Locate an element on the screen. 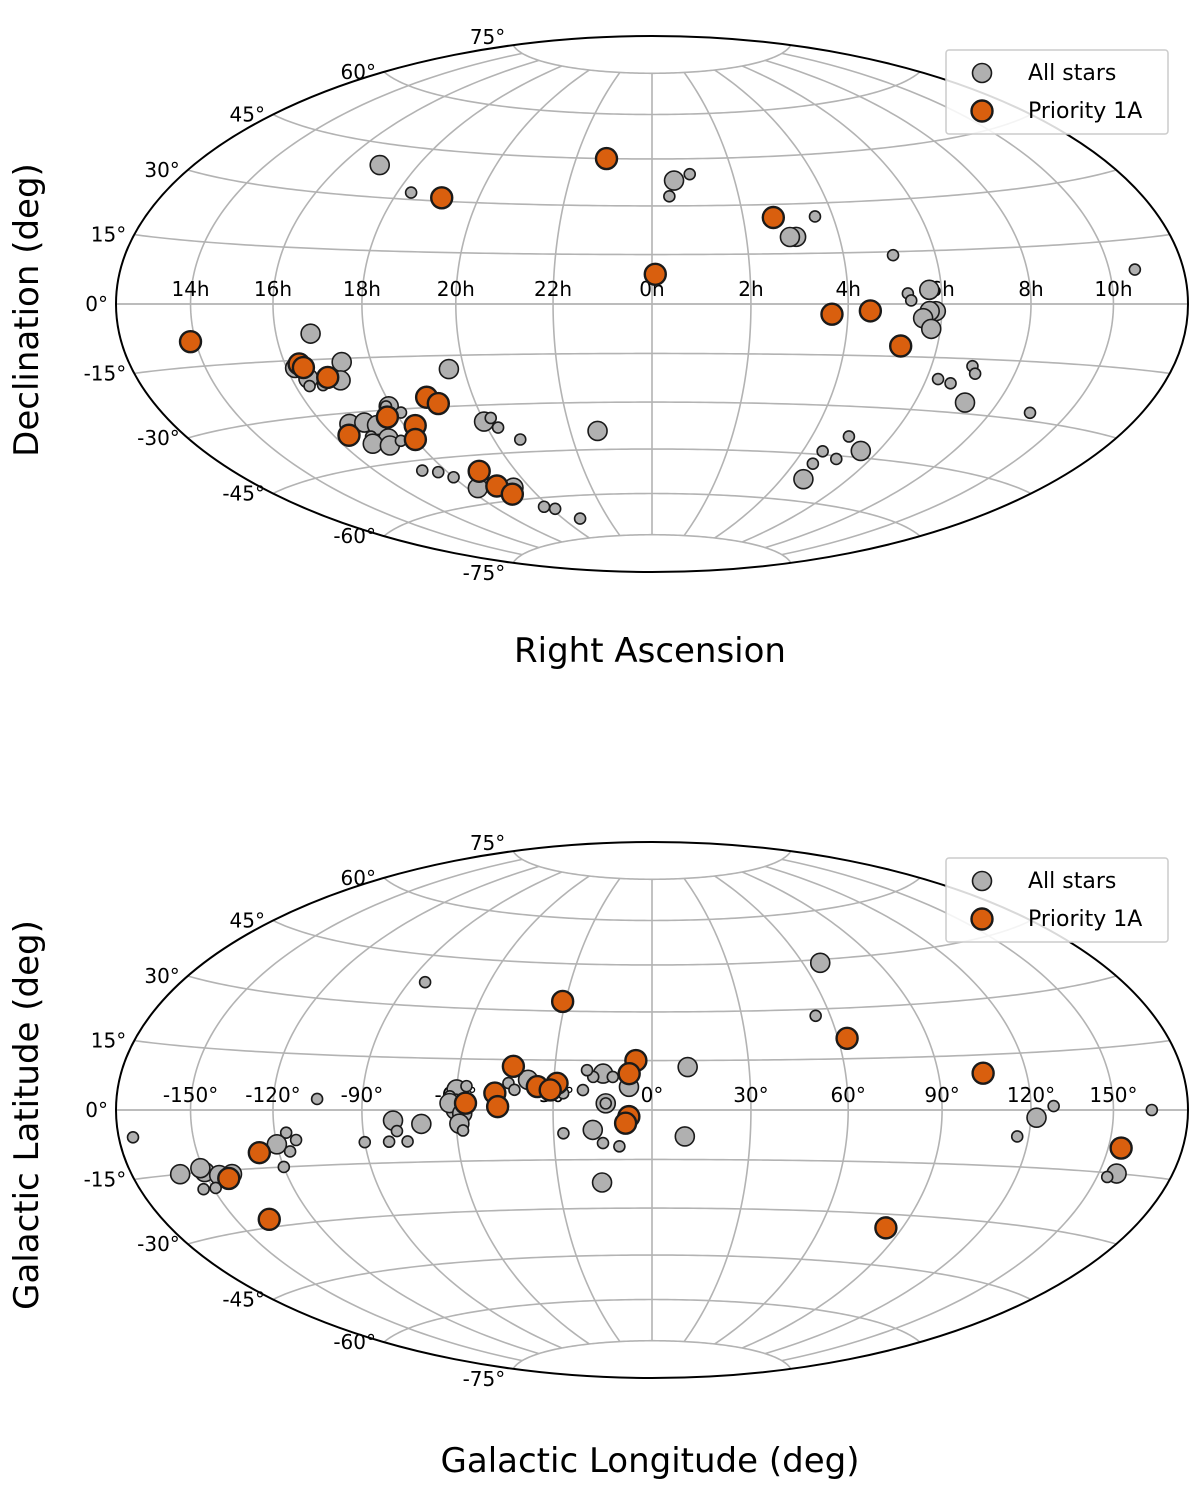 This screenshot has height=1494, width=1200. x-tick-label: 30° is located at coordinates (750, 1095).